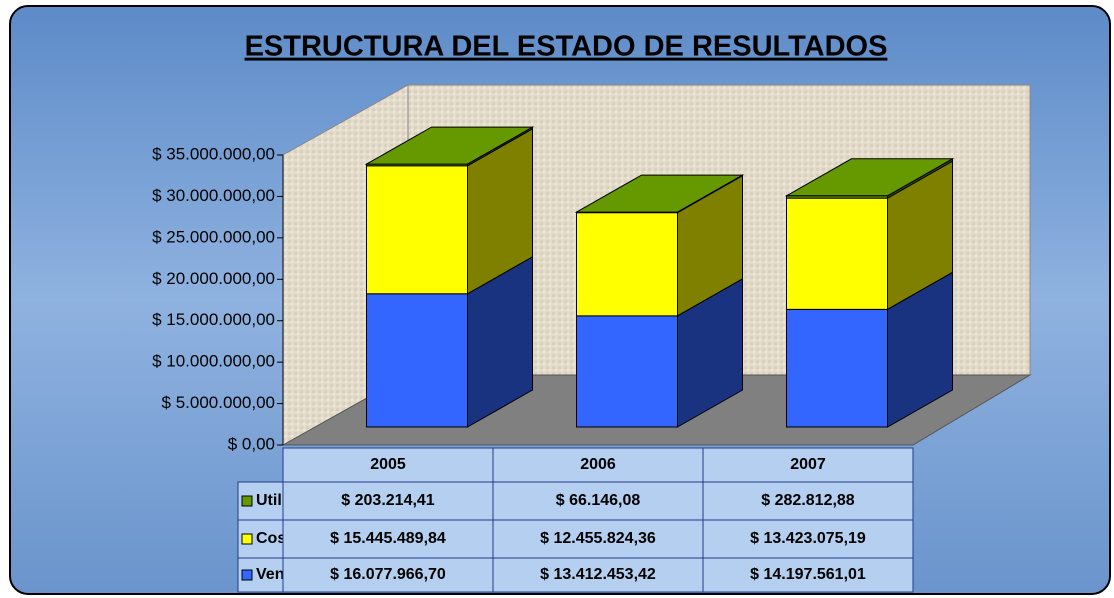  I want to click on y-tick-label: $ 15.000.000,00, so click(213, 319).